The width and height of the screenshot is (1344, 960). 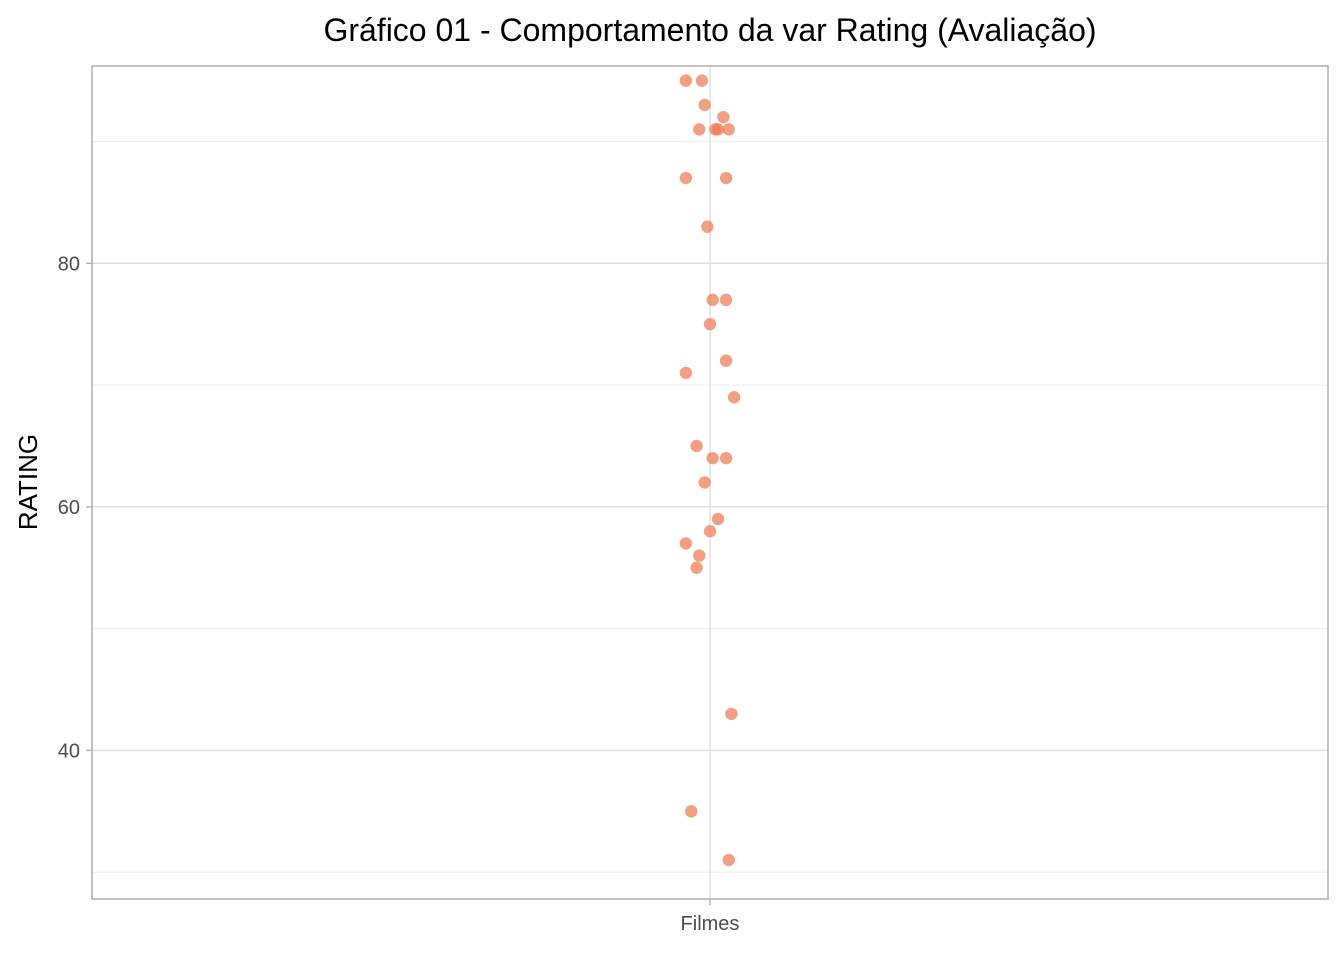 What do you see at coordinates (69, 508) in the screenshot?
I see `y-tick-label: 60` at bounding box center [69, 508].